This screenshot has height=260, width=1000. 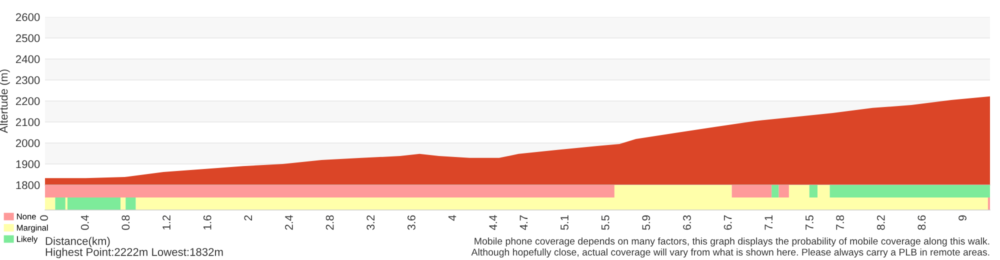 I want to click on x-tick-label: 6.3, so click(x=687, y=222).